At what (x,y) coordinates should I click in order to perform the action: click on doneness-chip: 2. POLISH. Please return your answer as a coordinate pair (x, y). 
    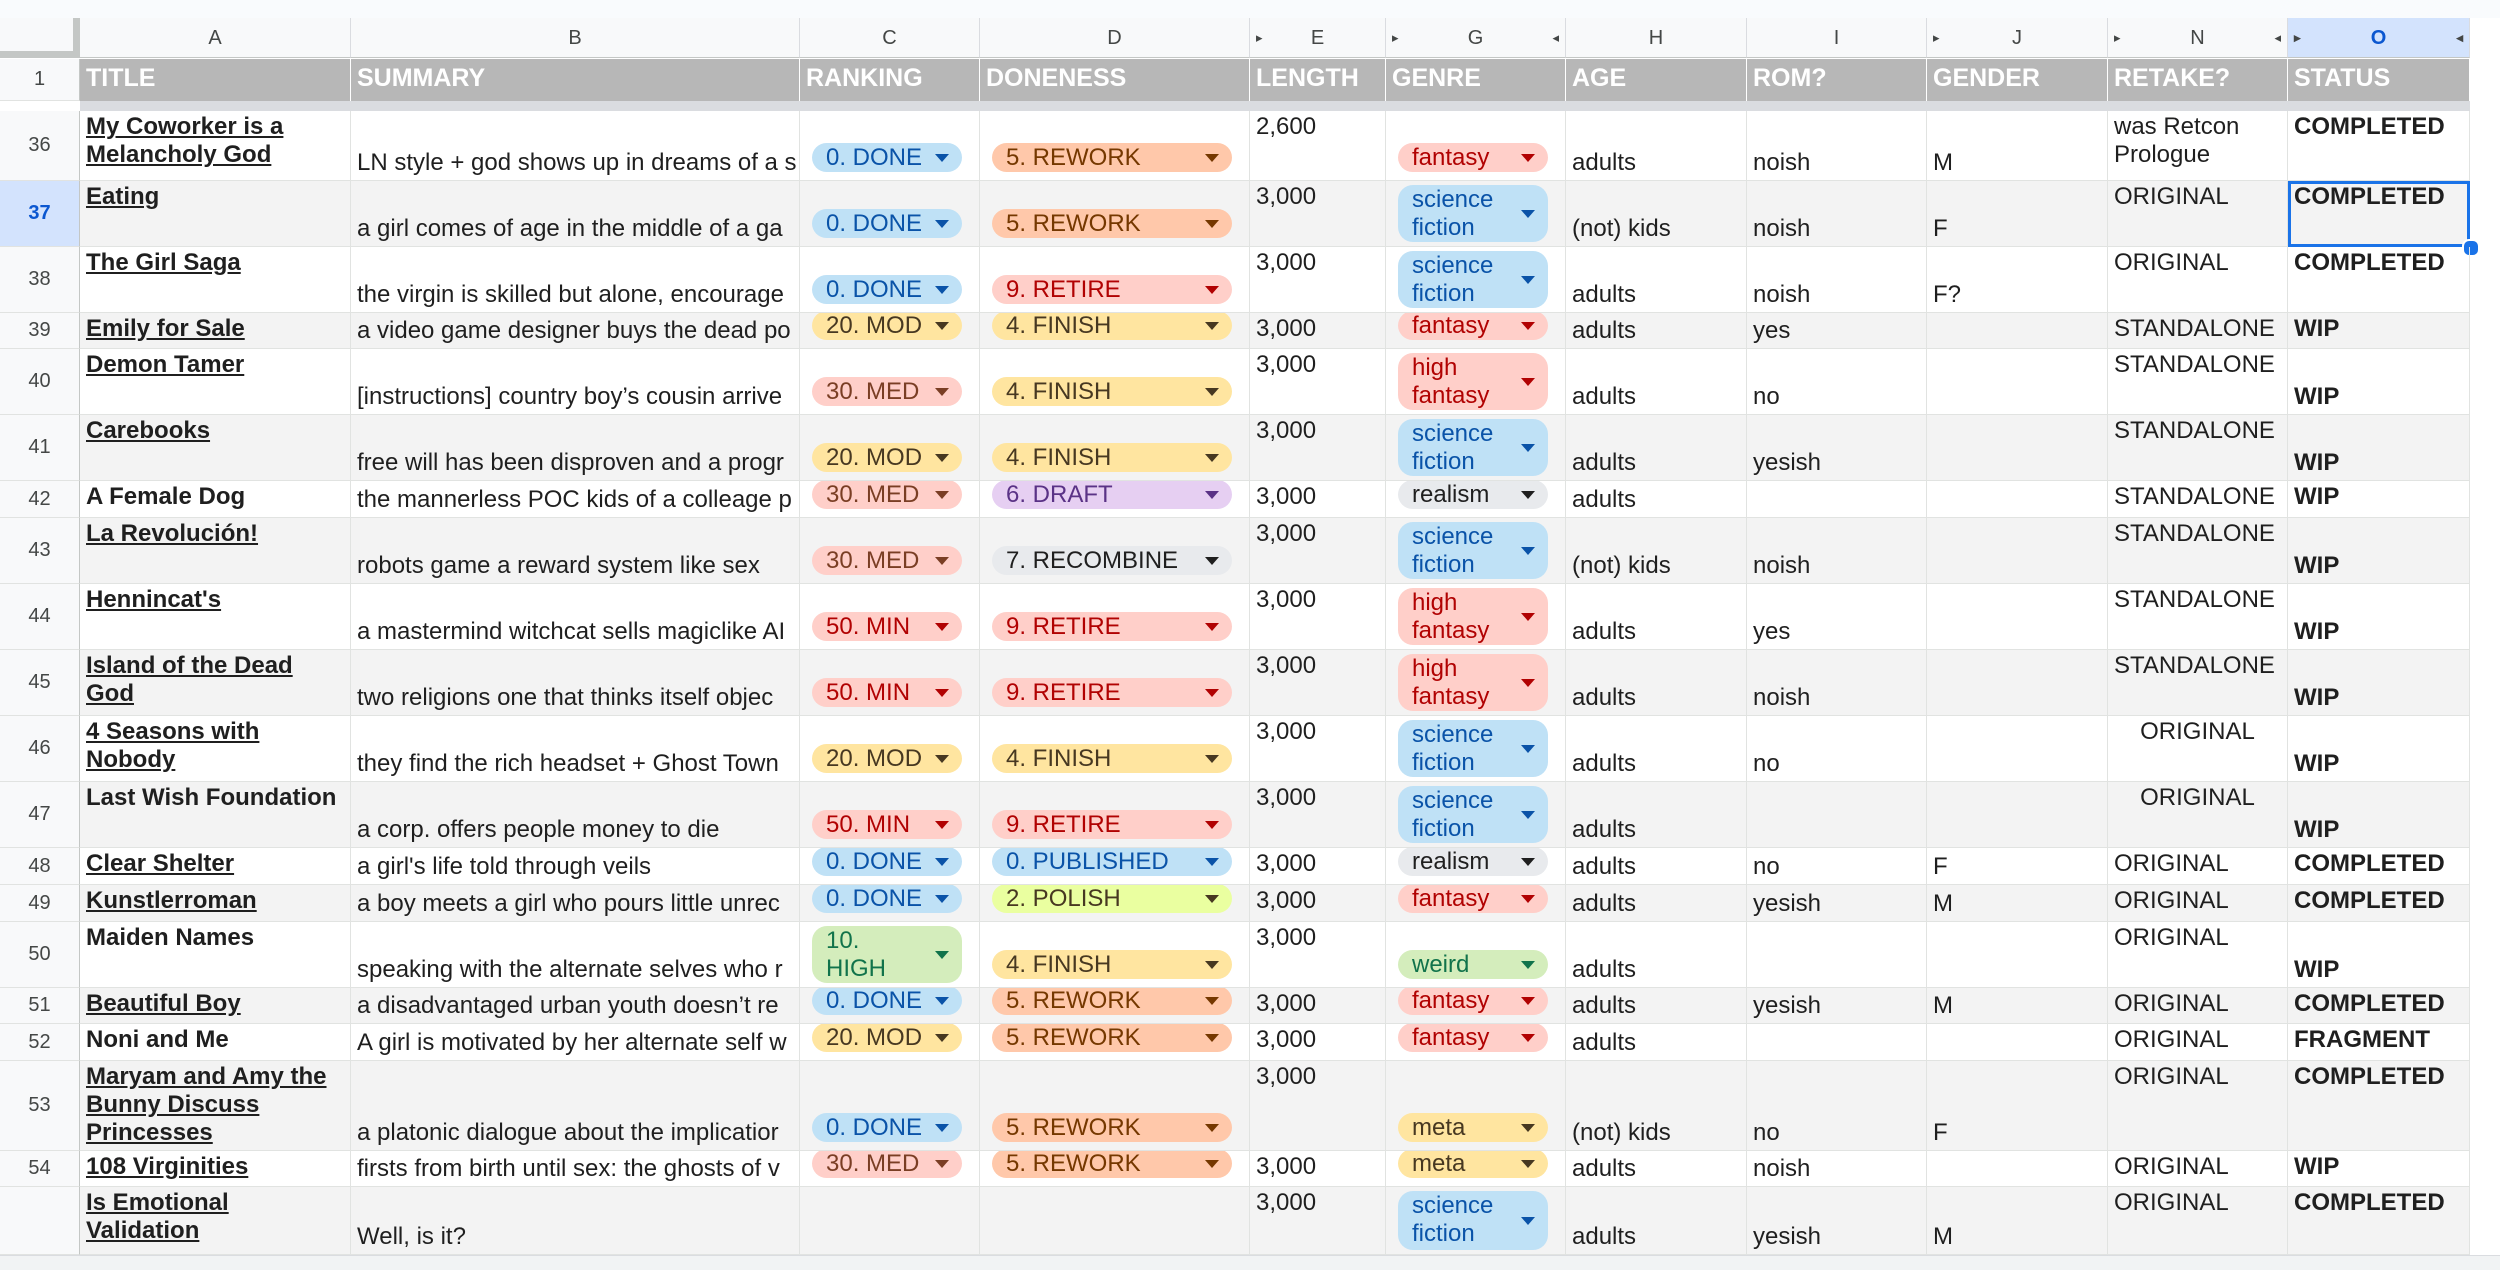
    Looking at the image, I should click on (1112, 899).